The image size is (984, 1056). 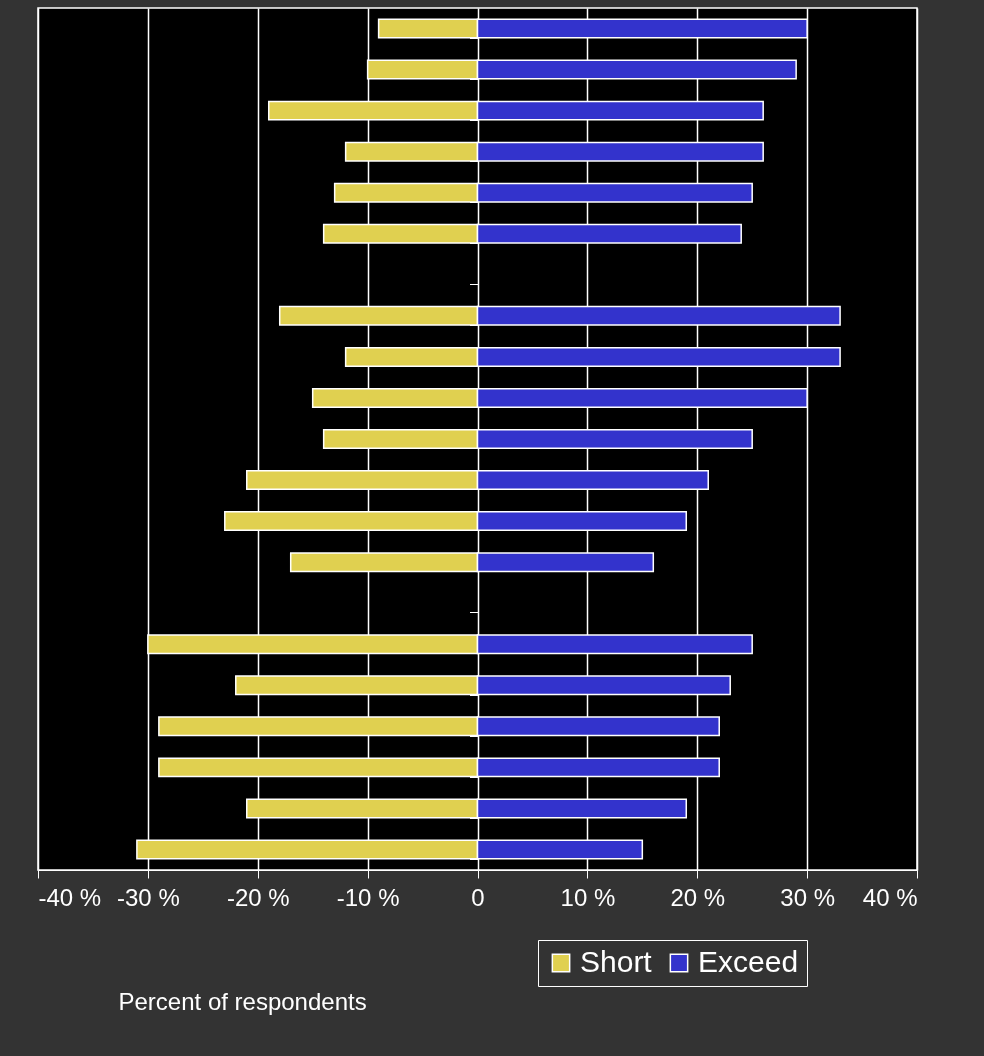 What do you see at coordinates (242, 1001) in the screenshot?
I see `x-axis-title: Percent of respondents` at bounding box center [242, 1001].